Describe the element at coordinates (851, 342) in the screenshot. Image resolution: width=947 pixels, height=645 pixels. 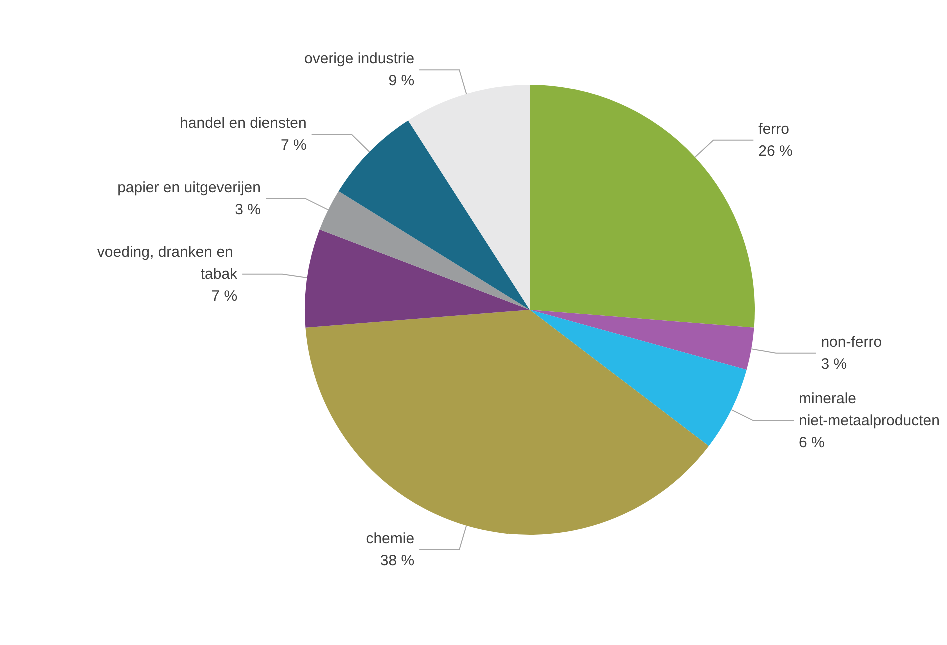
I see `slice-label: non-ferro` at that location.